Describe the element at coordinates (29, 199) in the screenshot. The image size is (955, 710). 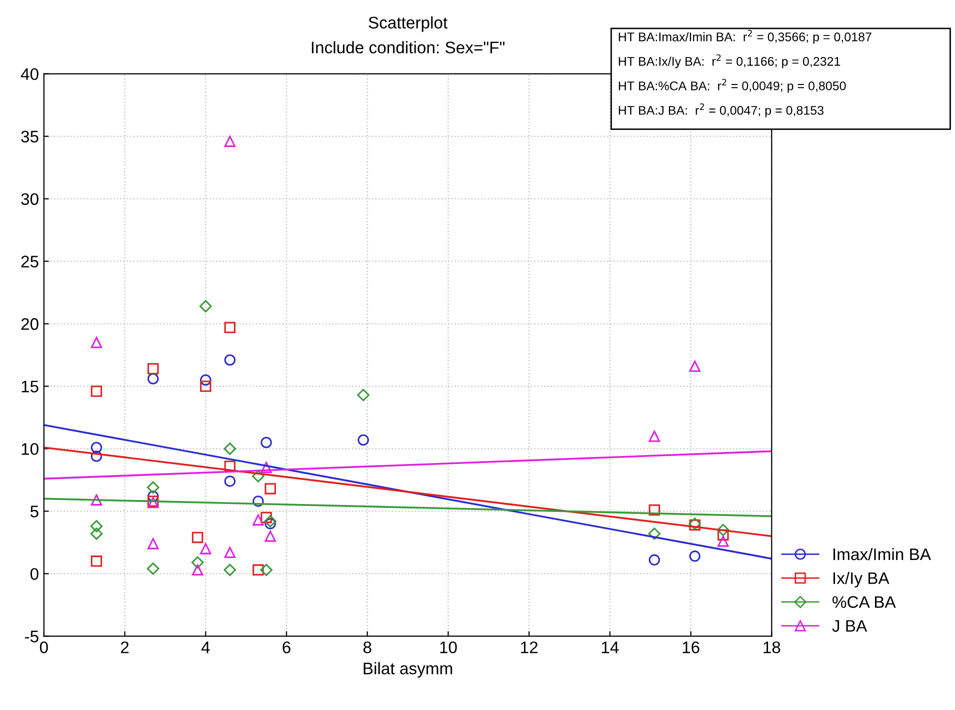
I see `y-tick-label: 30` at that location.